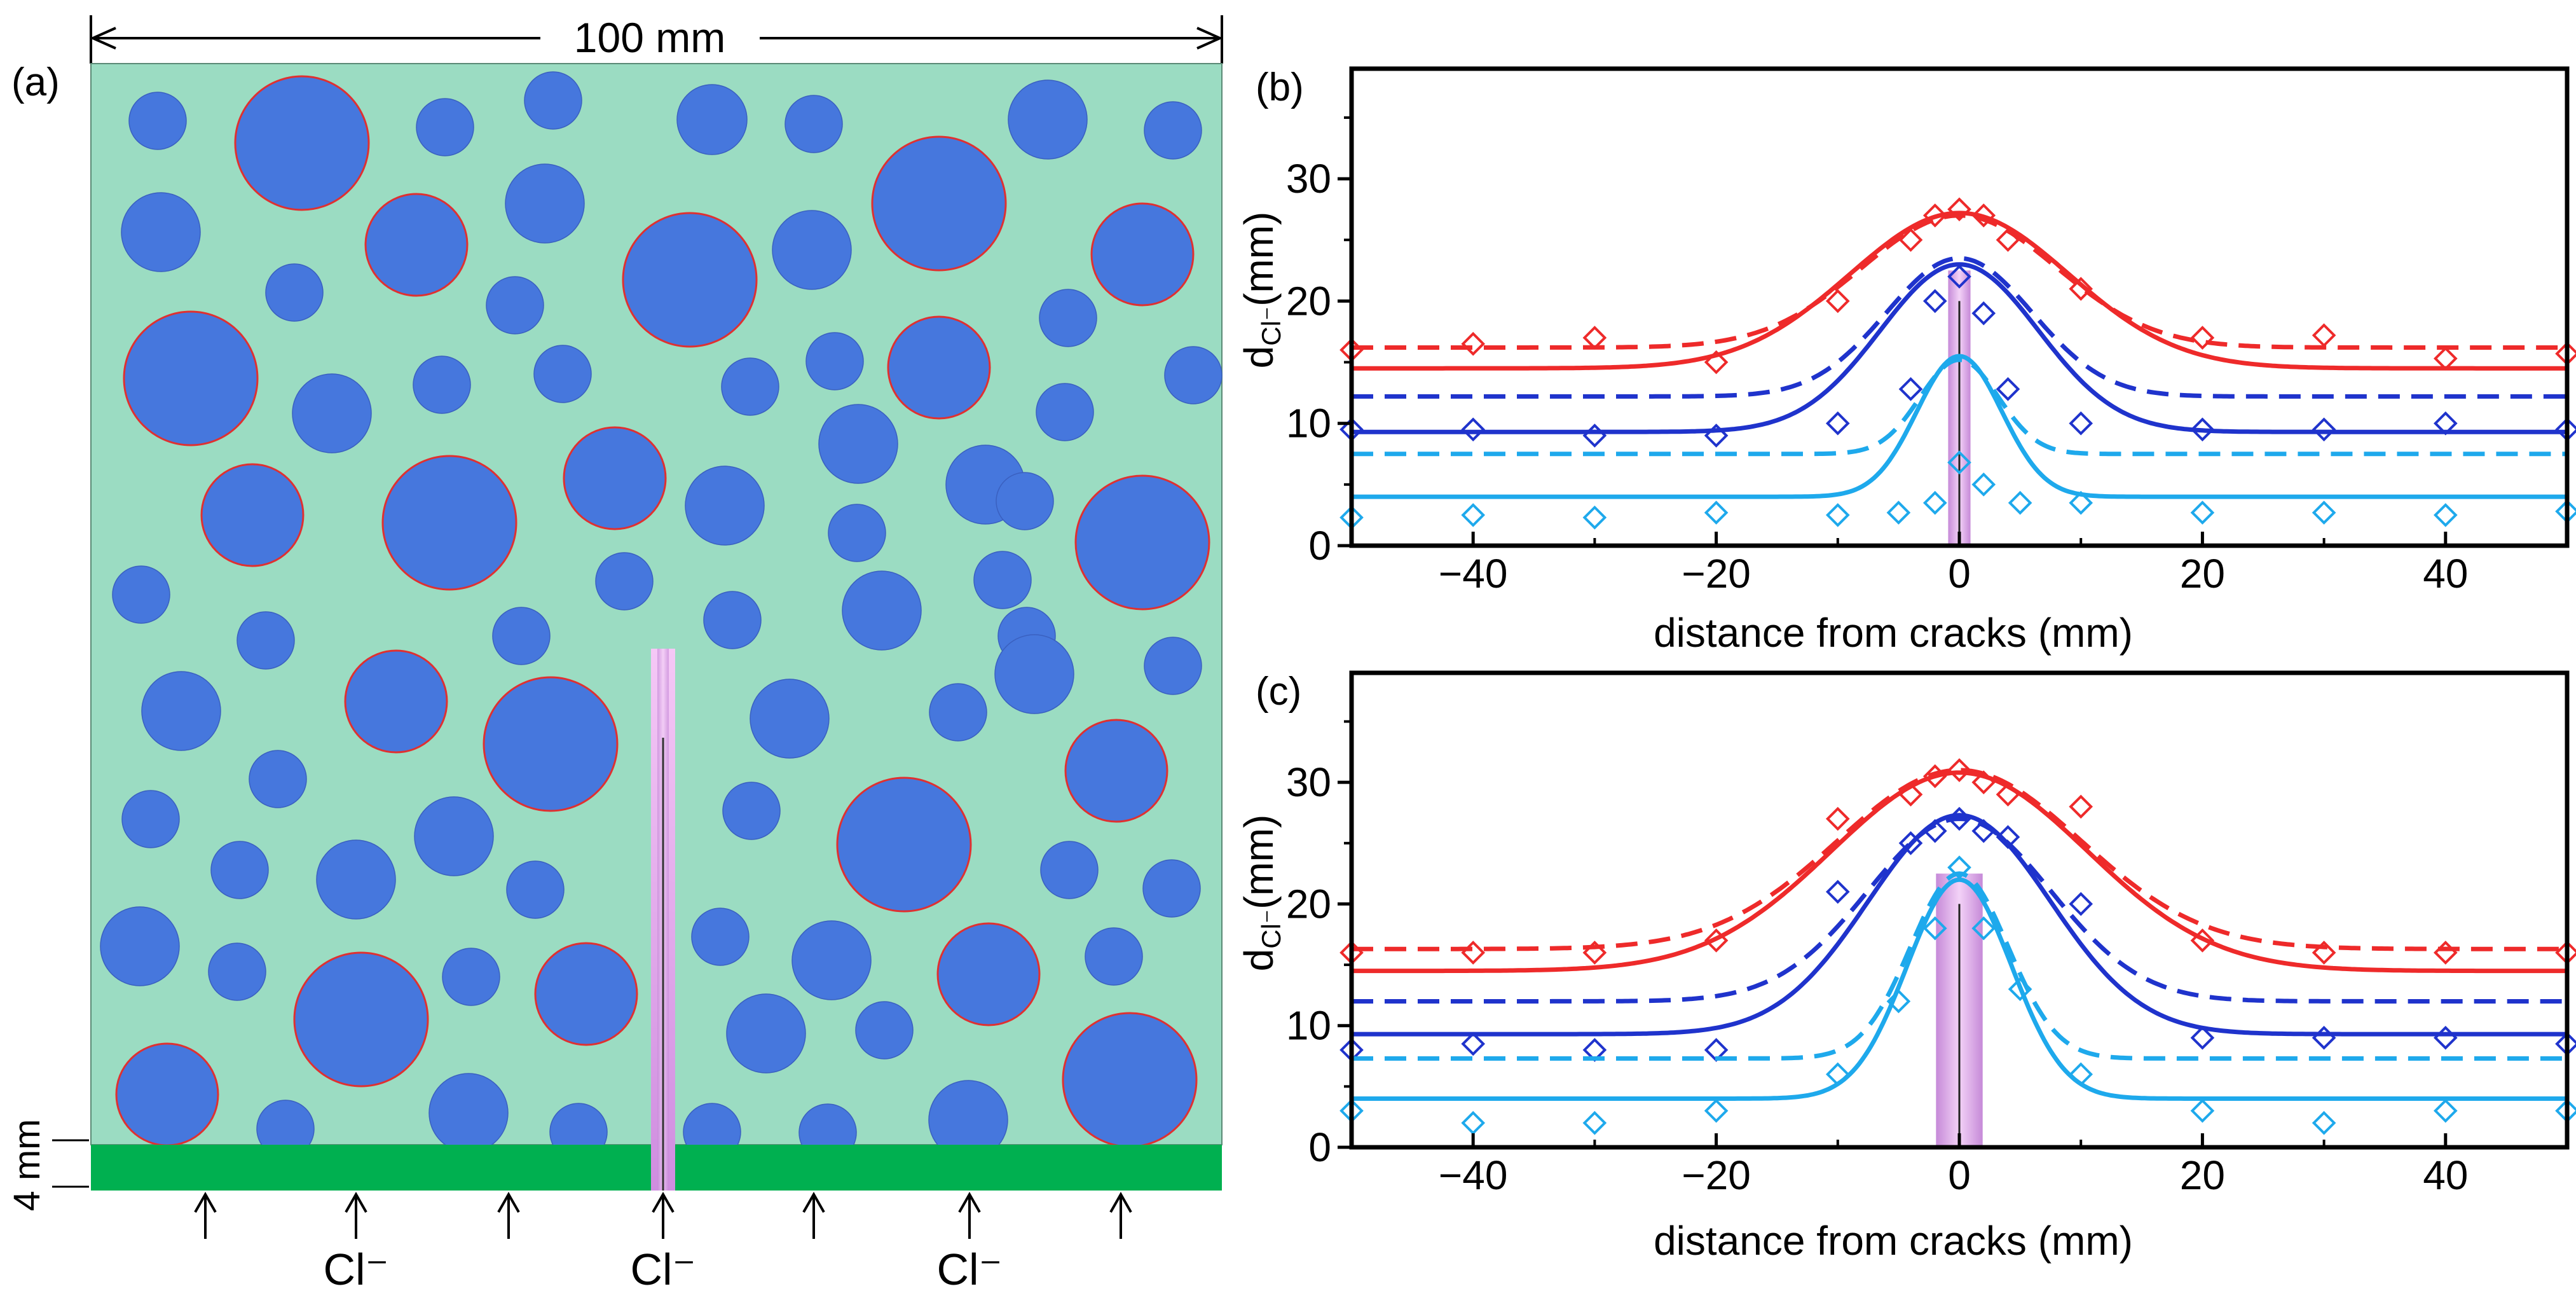  Describe the element at coordinates (2202, 1175) in the screenshot. I see `chartC-xtick-label-3: 20` at that location.